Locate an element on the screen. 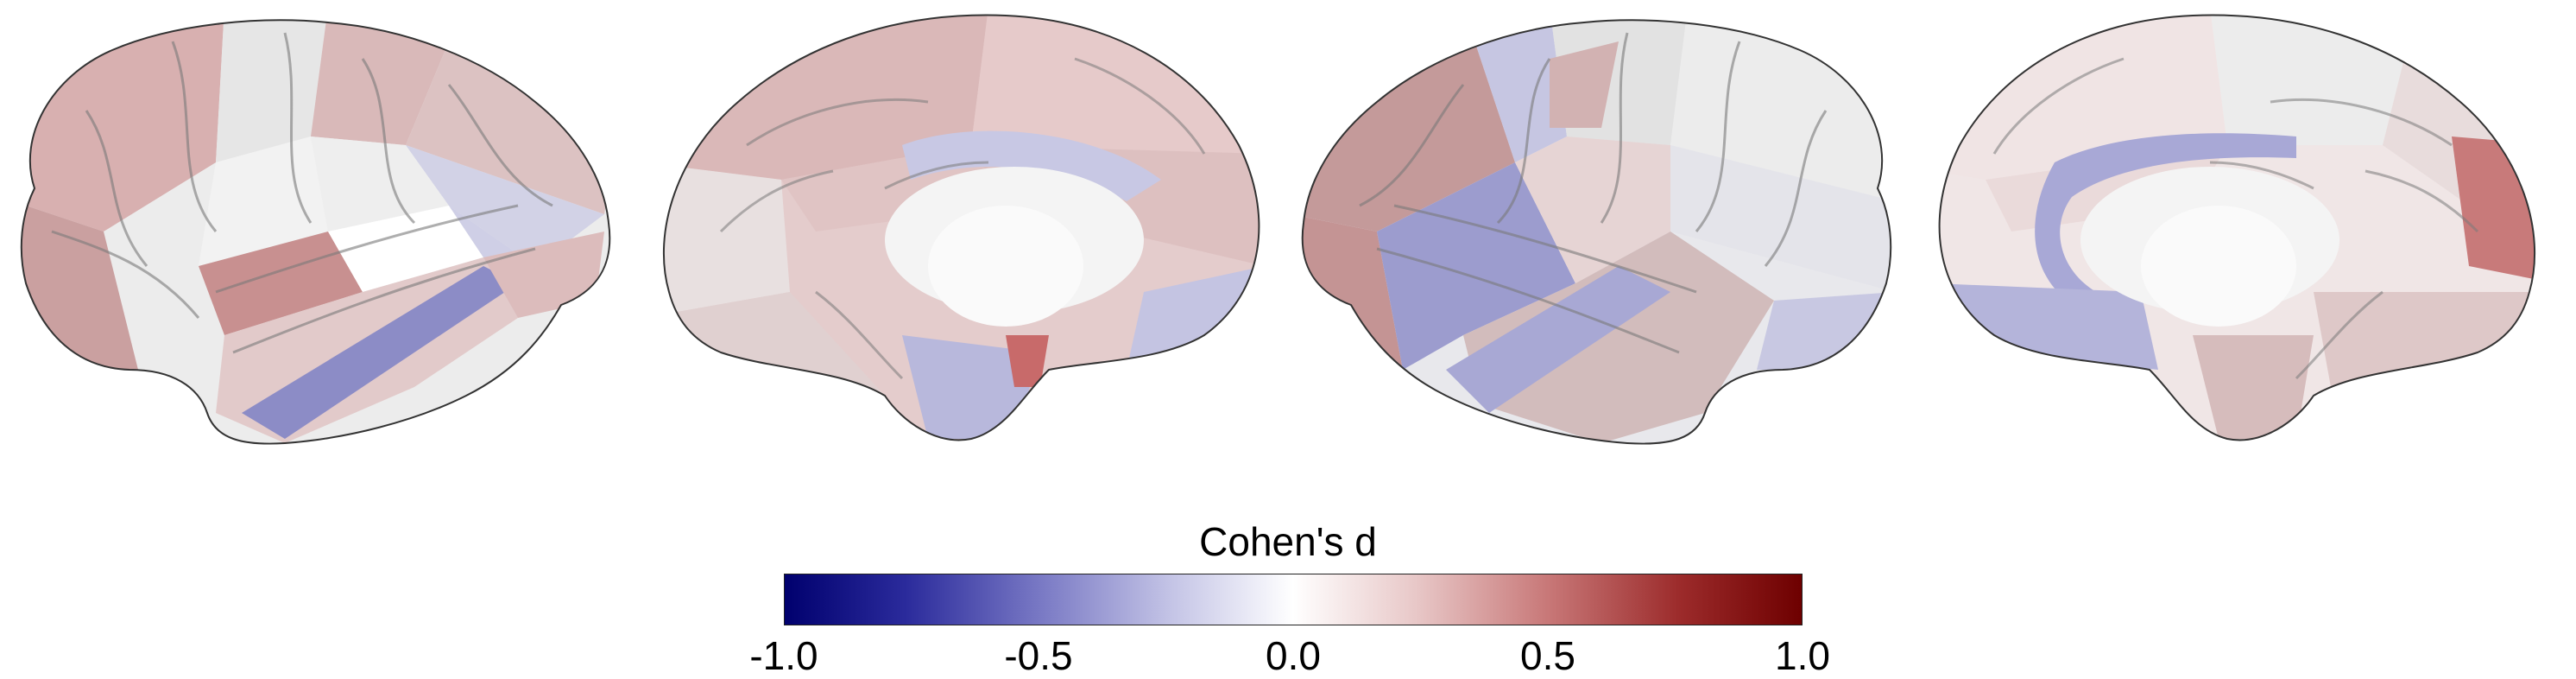 This screenshot has height=679, width=2576. colorbar-tick-label: -0.5 is located at coordinates (1038, 656).